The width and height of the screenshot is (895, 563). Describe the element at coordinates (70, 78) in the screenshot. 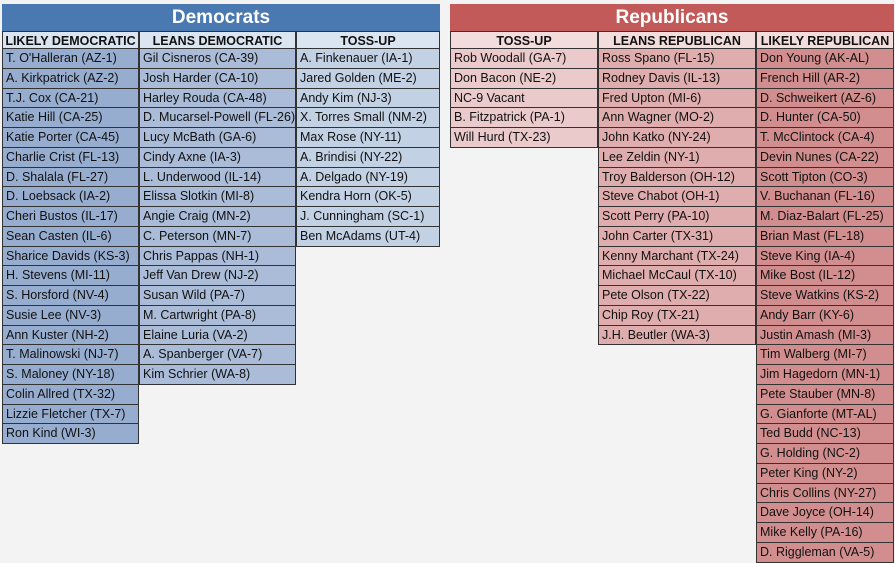

I see `race-entry: A. Kirkpatrick (AZ-2)` at that location.